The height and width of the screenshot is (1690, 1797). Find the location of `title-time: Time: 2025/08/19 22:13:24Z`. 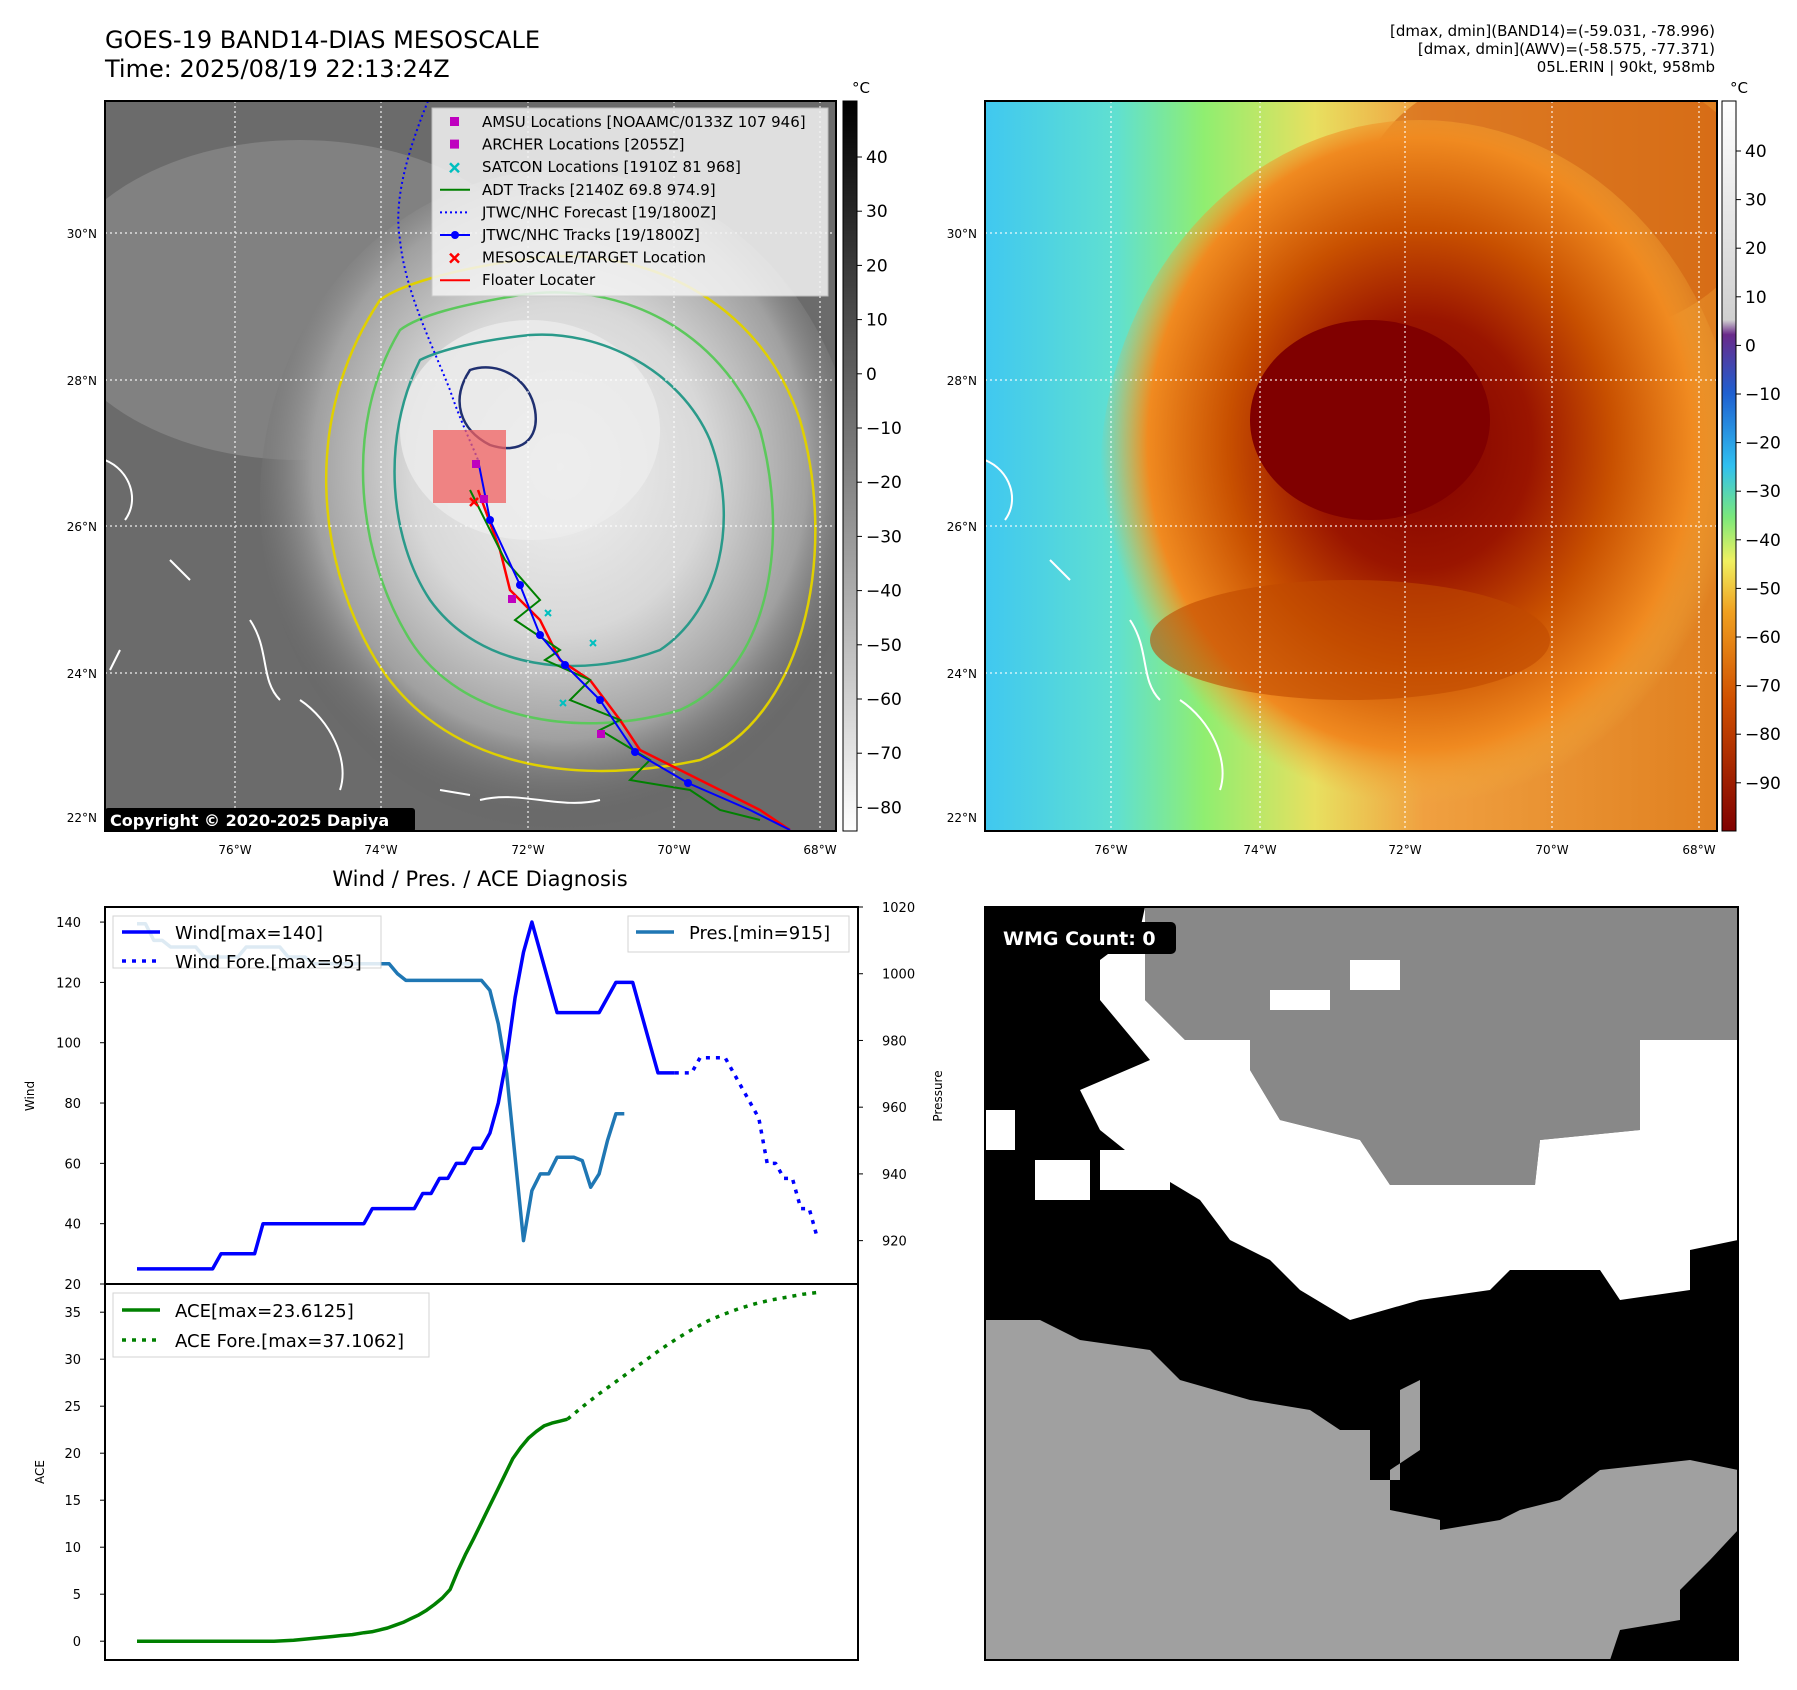

title-time: Time: 2025/08/19 22:13:24Z is located at coordinates (277, 69).